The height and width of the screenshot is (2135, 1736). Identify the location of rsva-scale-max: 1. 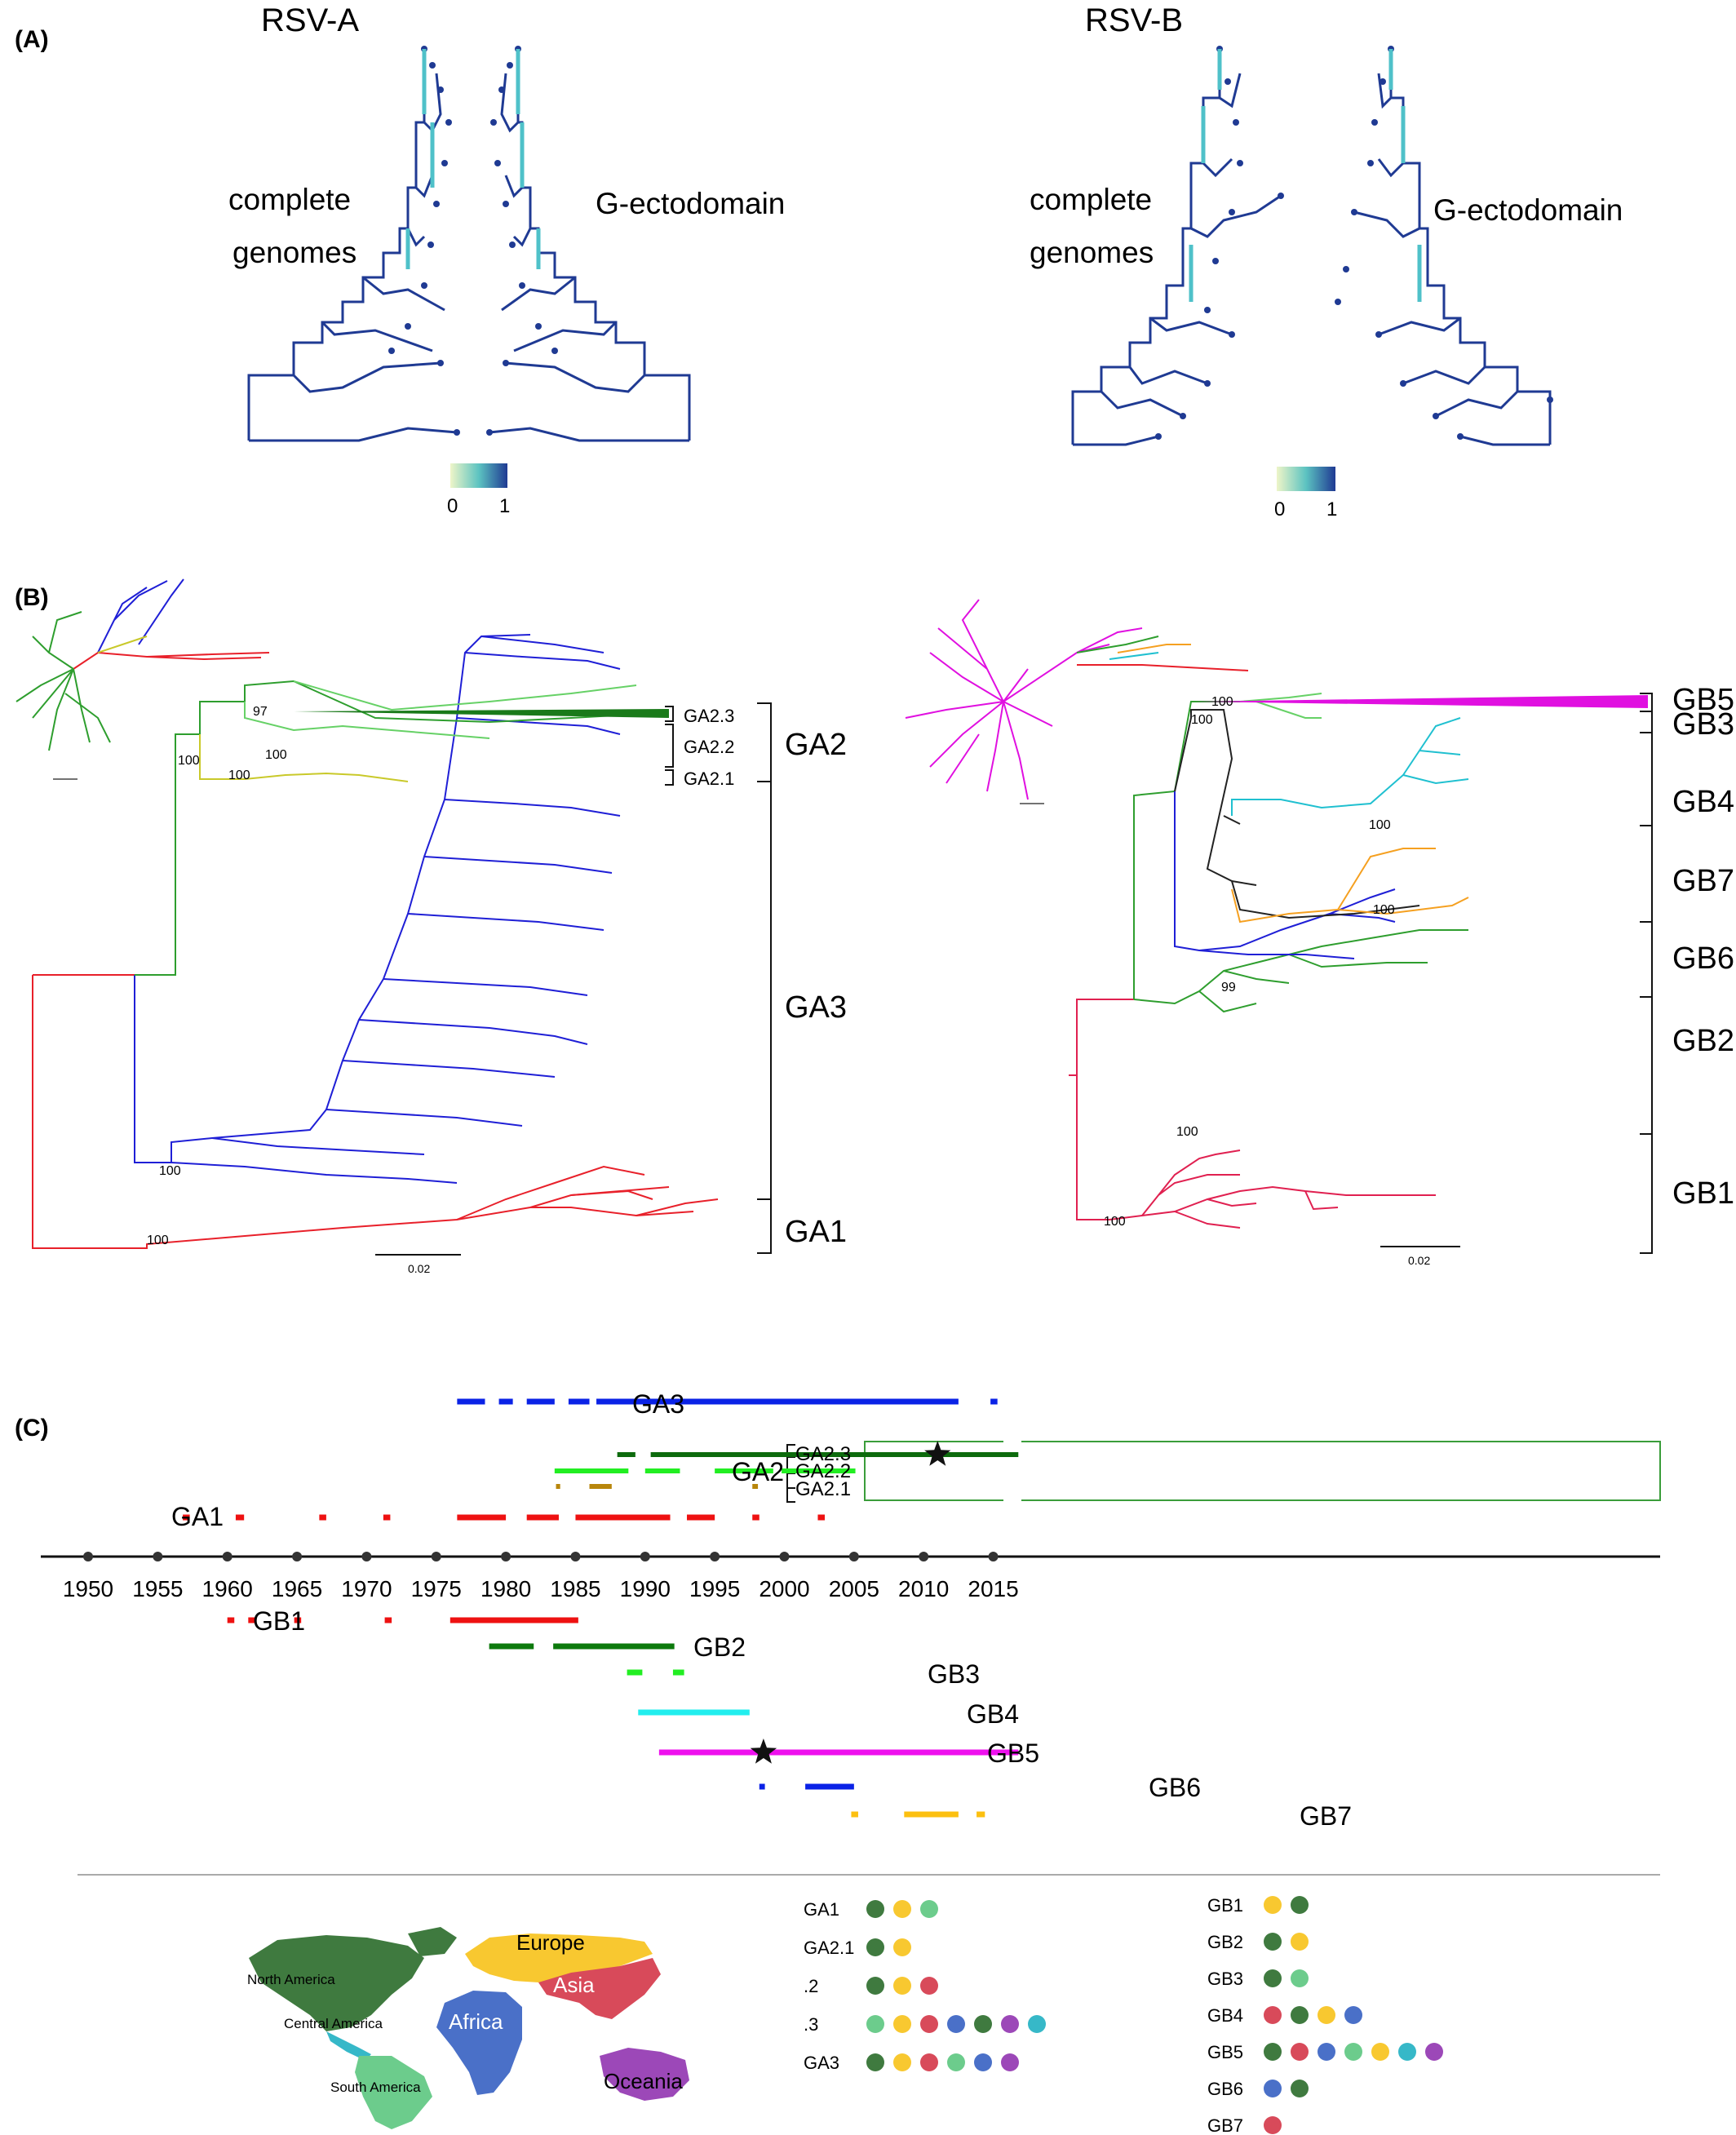
(504, 506).